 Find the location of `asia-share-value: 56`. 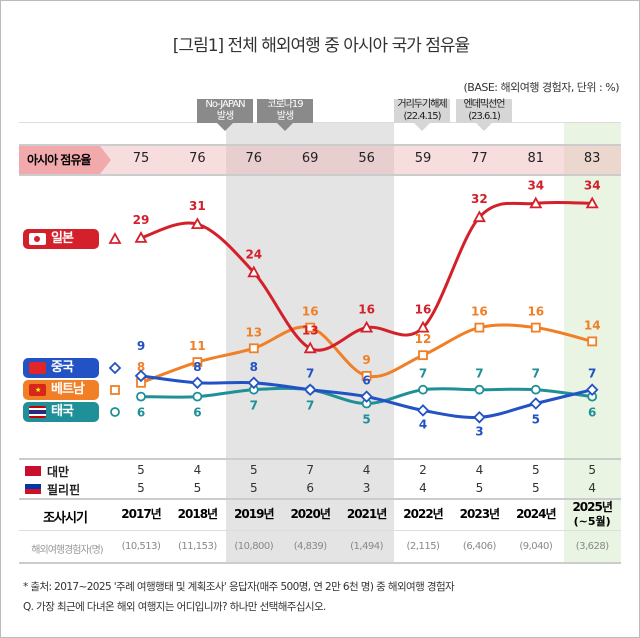

asia-share-value: 56 is located at coordinates (366, 158).